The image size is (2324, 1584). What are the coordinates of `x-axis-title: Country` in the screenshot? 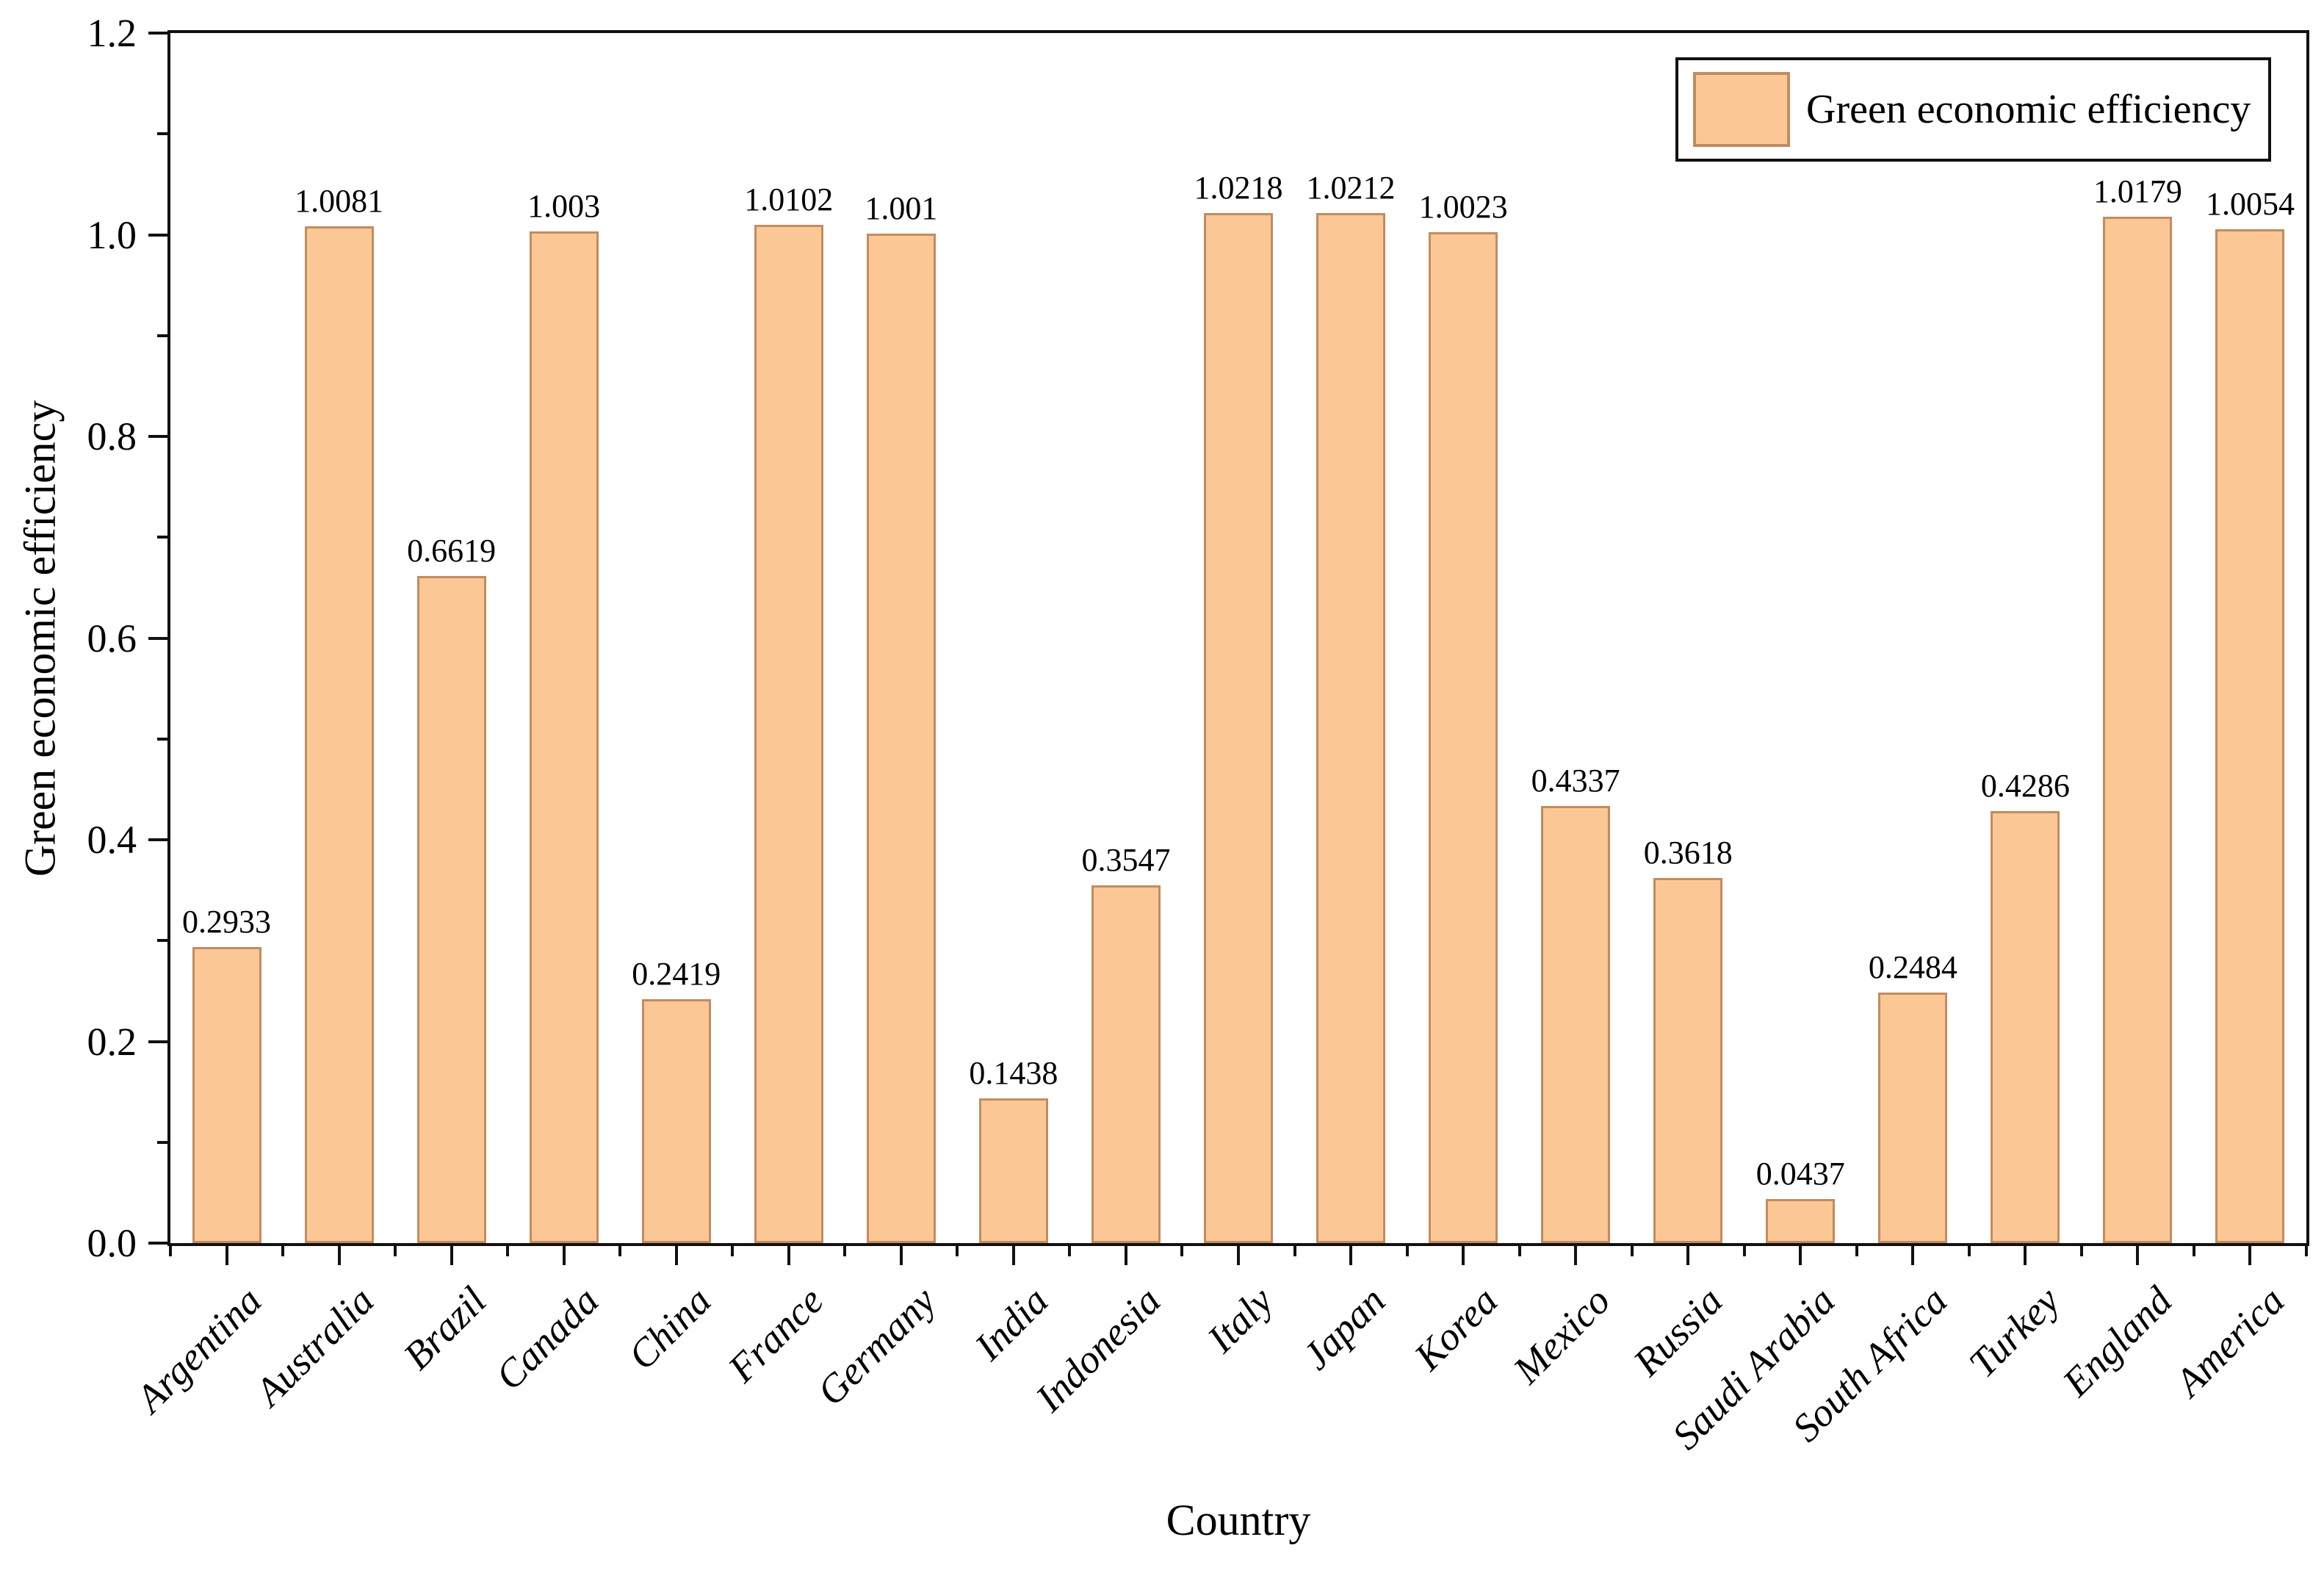 It's located at (1238, 1520).